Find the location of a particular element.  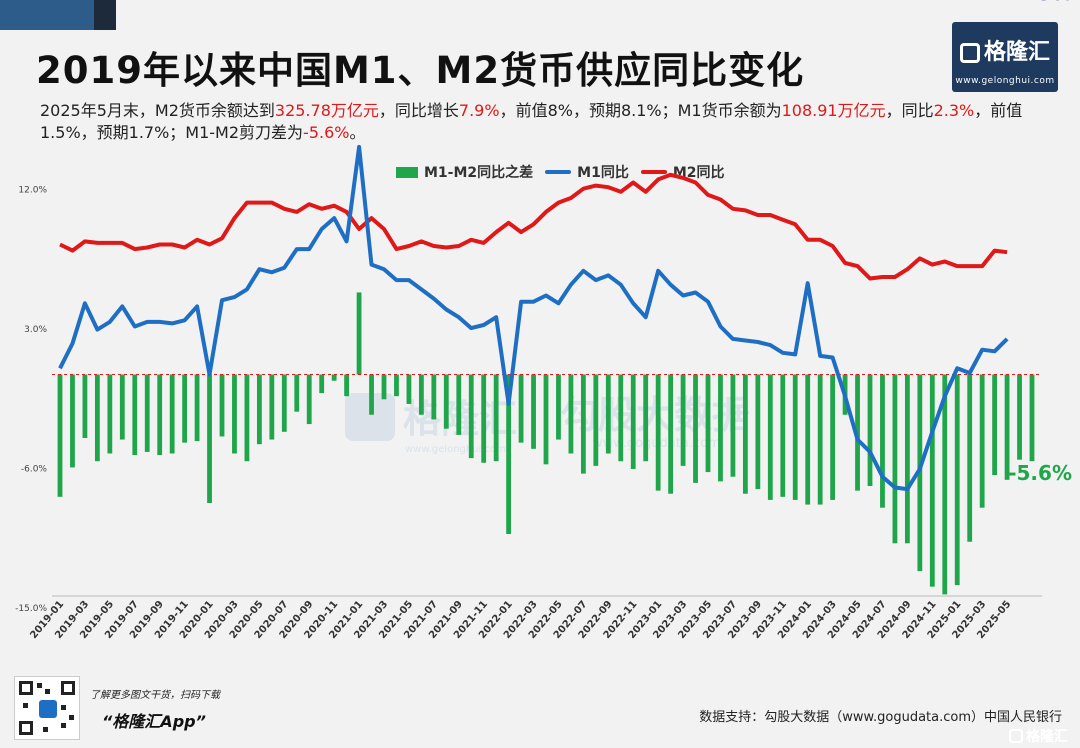

watermark-brand-url: www.gelonghui.com is located at coordinates (455, 449).